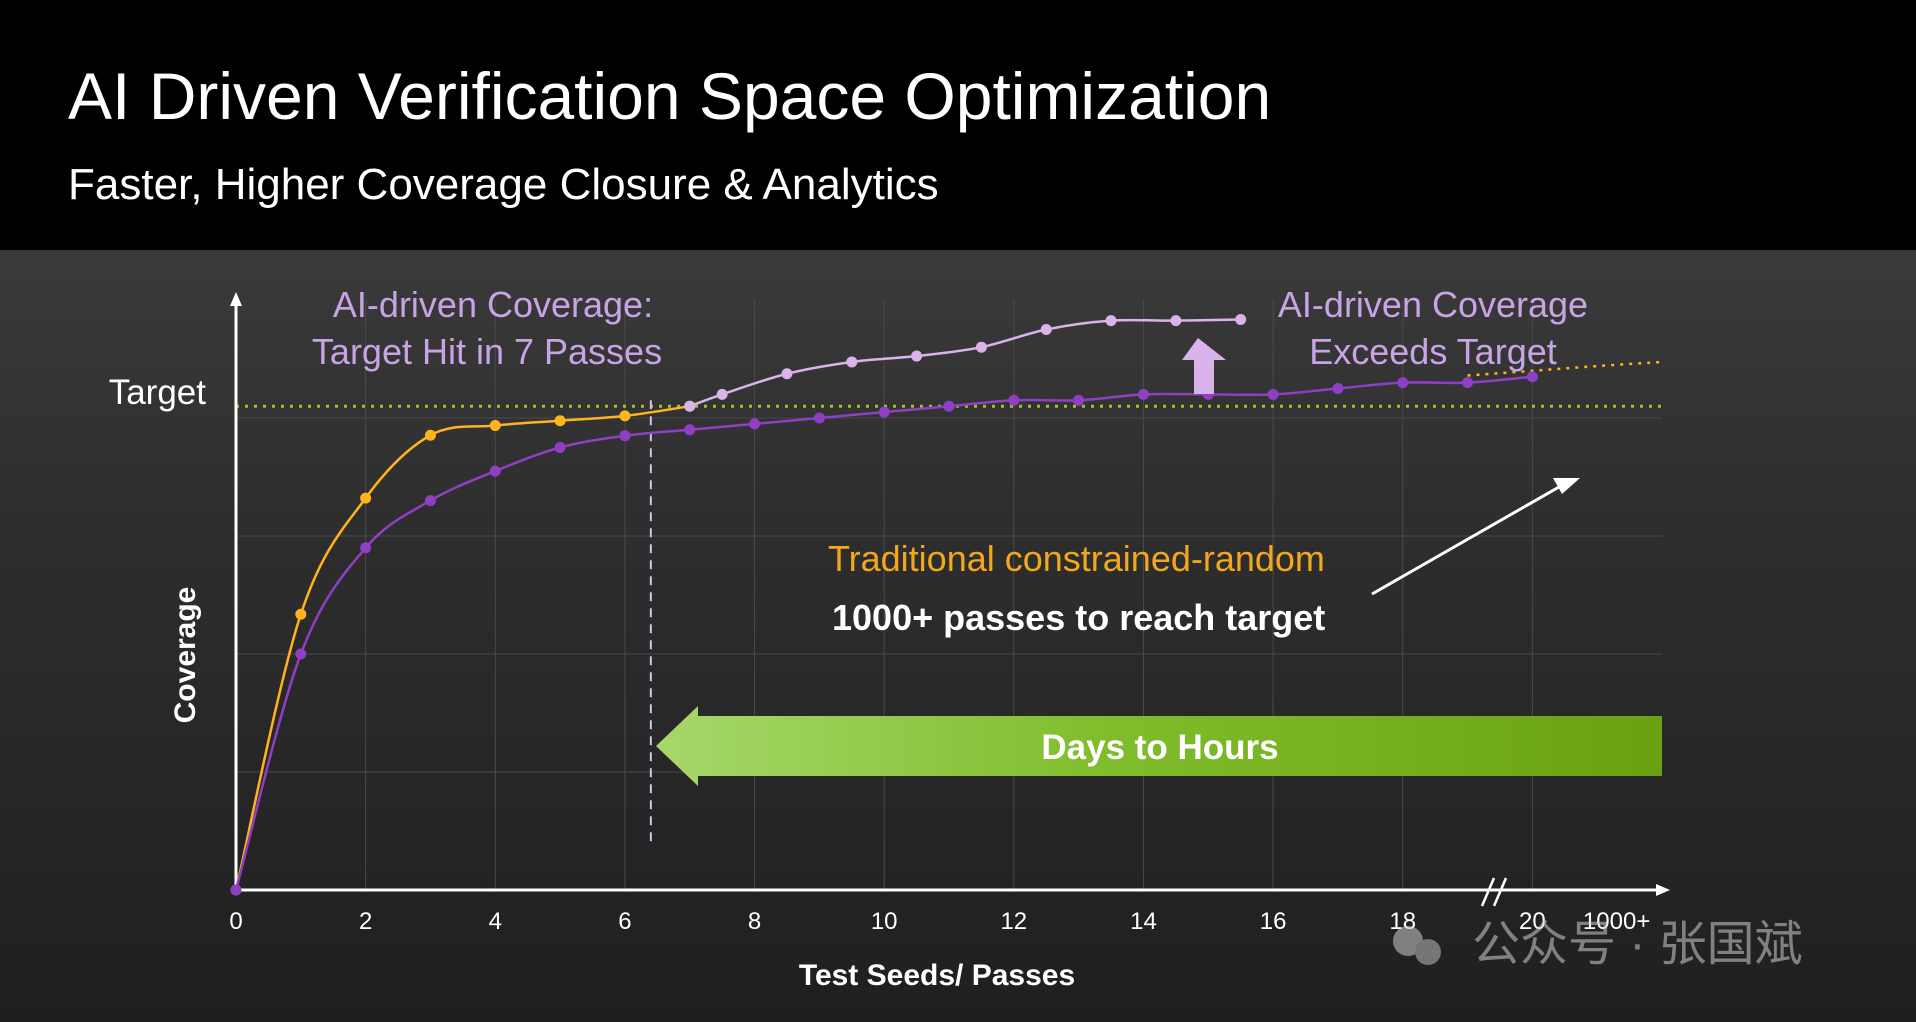 The height and width of the screenshot is (1022, 1916). What do you see at coordinates (1433, 304) in the screenshot?
I see `ai-exceed-annotation-line1: AI-driven Coverage` at bounding box center [1433, 304].